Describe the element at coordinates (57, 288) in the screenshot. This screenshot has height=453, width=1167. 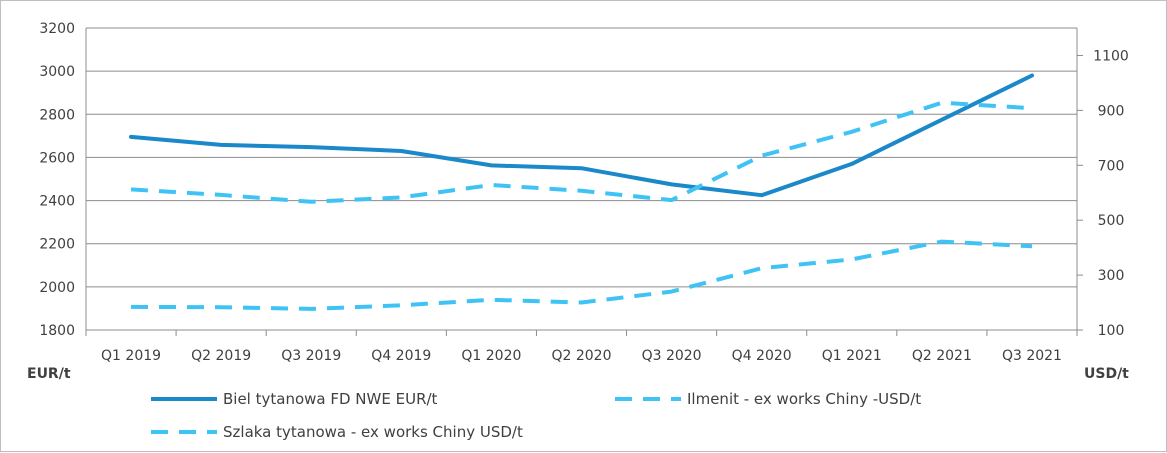
I see `y-left-tick-label: 2000` at that location.